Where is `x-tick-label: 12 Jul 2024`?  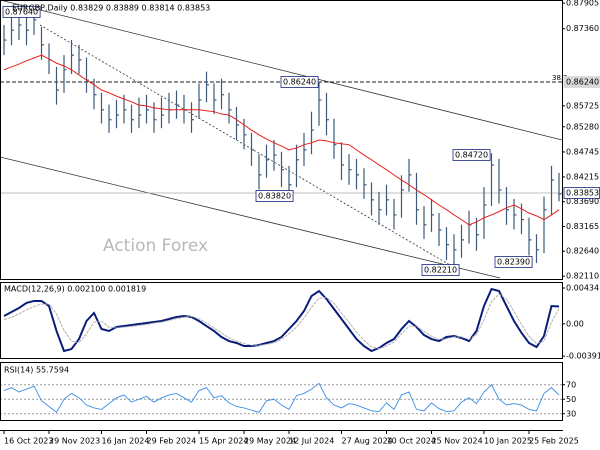
x-tick-label: 12 Jul 2024 is located at coordinates (311, 441).